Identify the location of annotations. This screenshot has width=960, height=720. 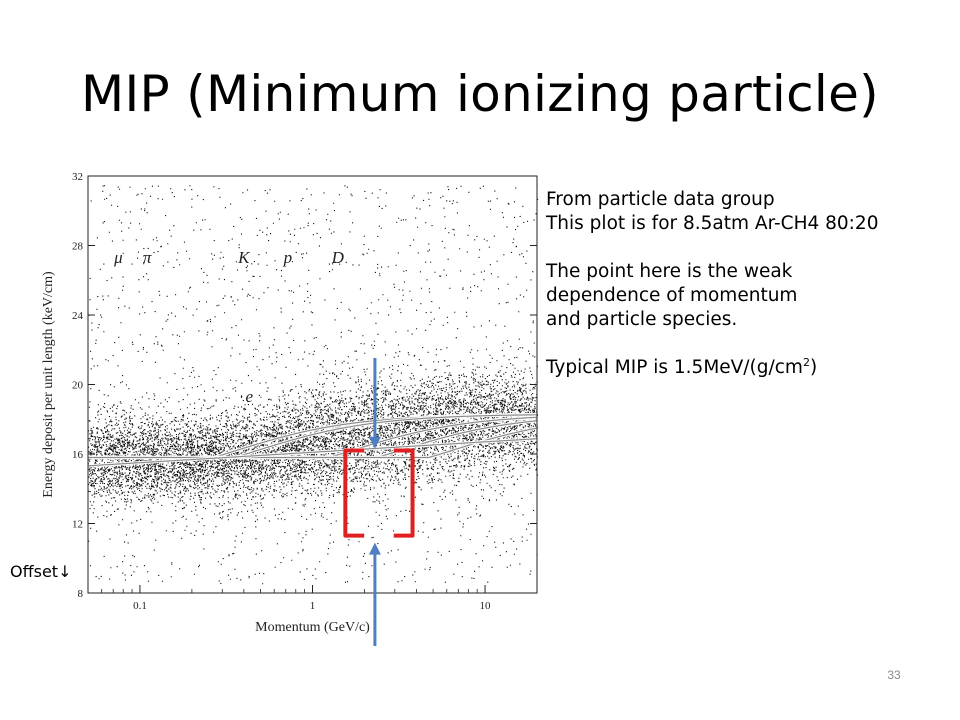
(379, 502).